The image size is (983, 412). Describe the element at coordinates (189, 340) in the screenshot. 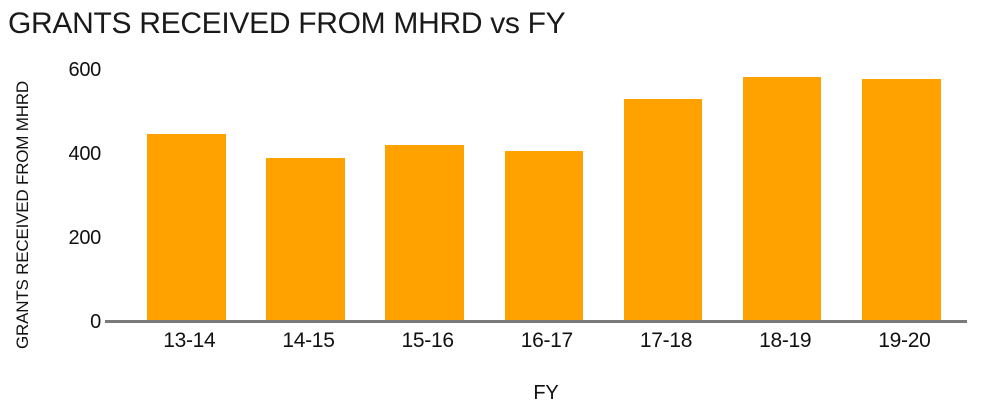

I see `x-tick-label: 13-14` at that location.